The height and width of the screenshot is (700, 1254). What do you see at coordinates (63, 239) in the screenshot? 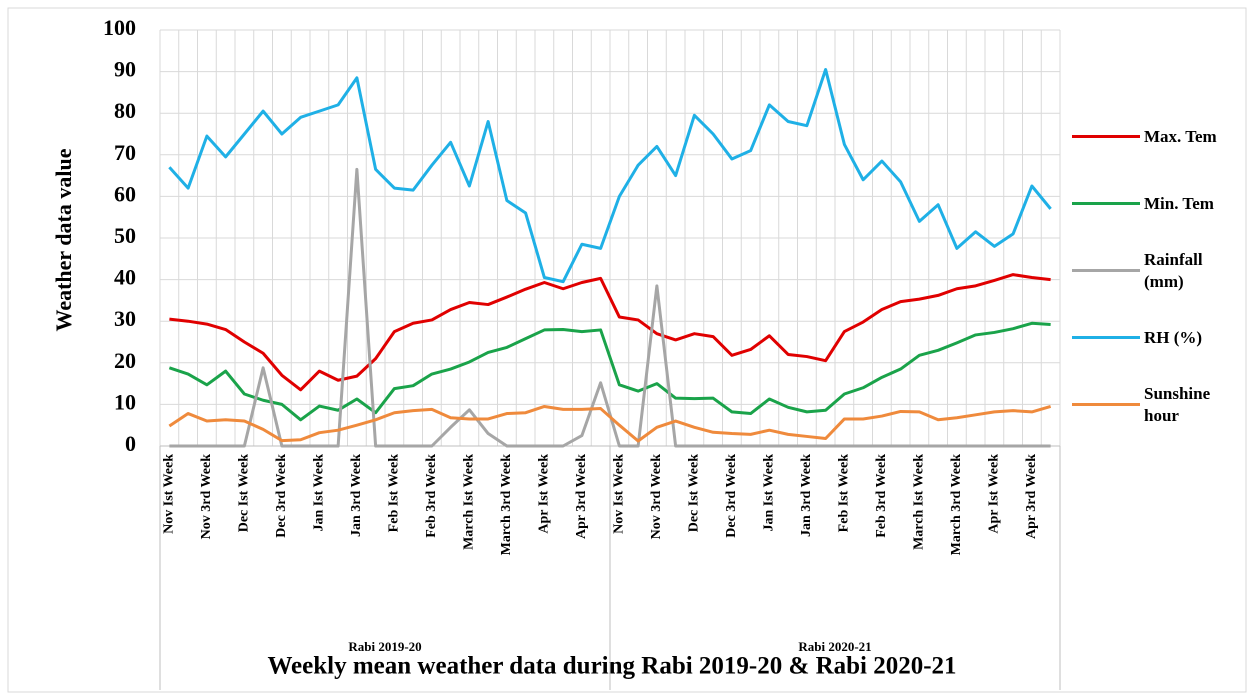
I see `y-axis-label: Weather data value` at bounding box center [63, 239].